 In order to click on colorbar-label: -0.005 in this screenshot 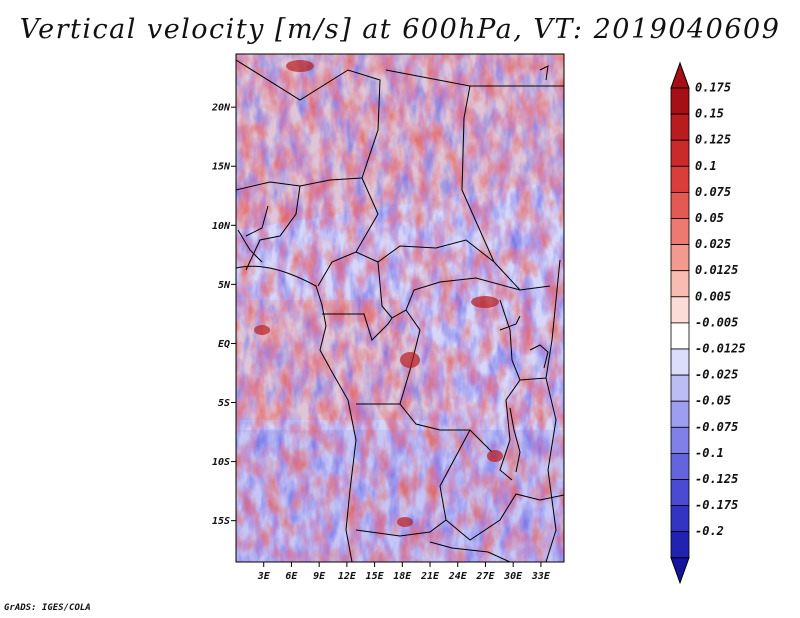, I will do `click(716, 322)`.